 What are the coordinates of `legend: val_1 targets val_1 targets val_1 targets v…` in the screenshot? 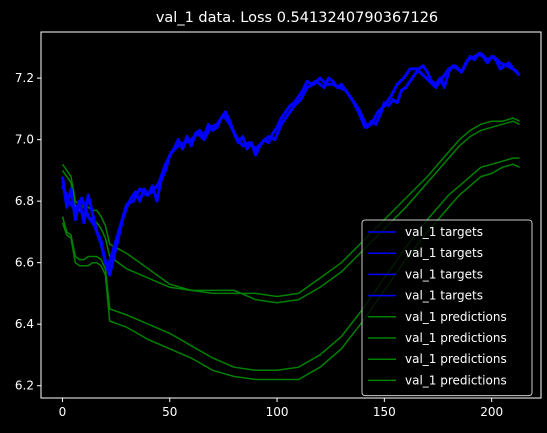 It's located at (447, 308).